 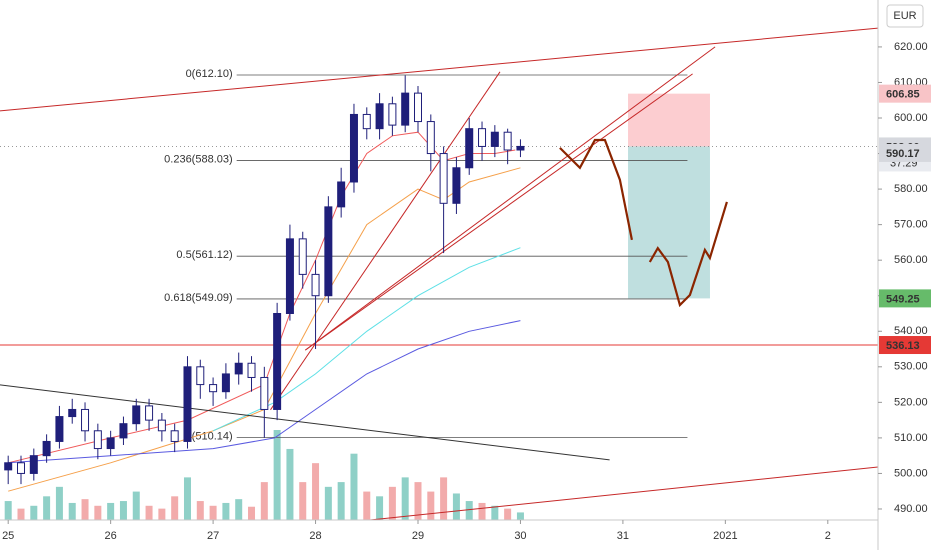 What do you see at coordinates (669, 222) in the screenshot?
I see `target-zone` at bounding box center [669, 222].